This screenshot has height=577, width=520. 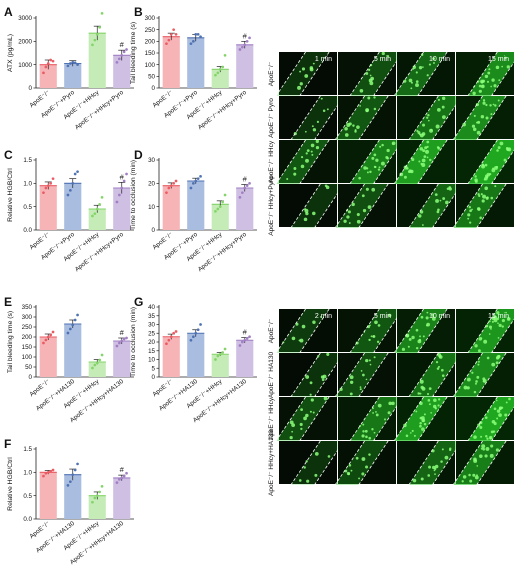 What do you see at coordinates (271, 206) in the screenshot?
I see `micrograph-row-label: ApoE⁻/⁻ HHcy+Pyro` at bounding box center [271, 206].